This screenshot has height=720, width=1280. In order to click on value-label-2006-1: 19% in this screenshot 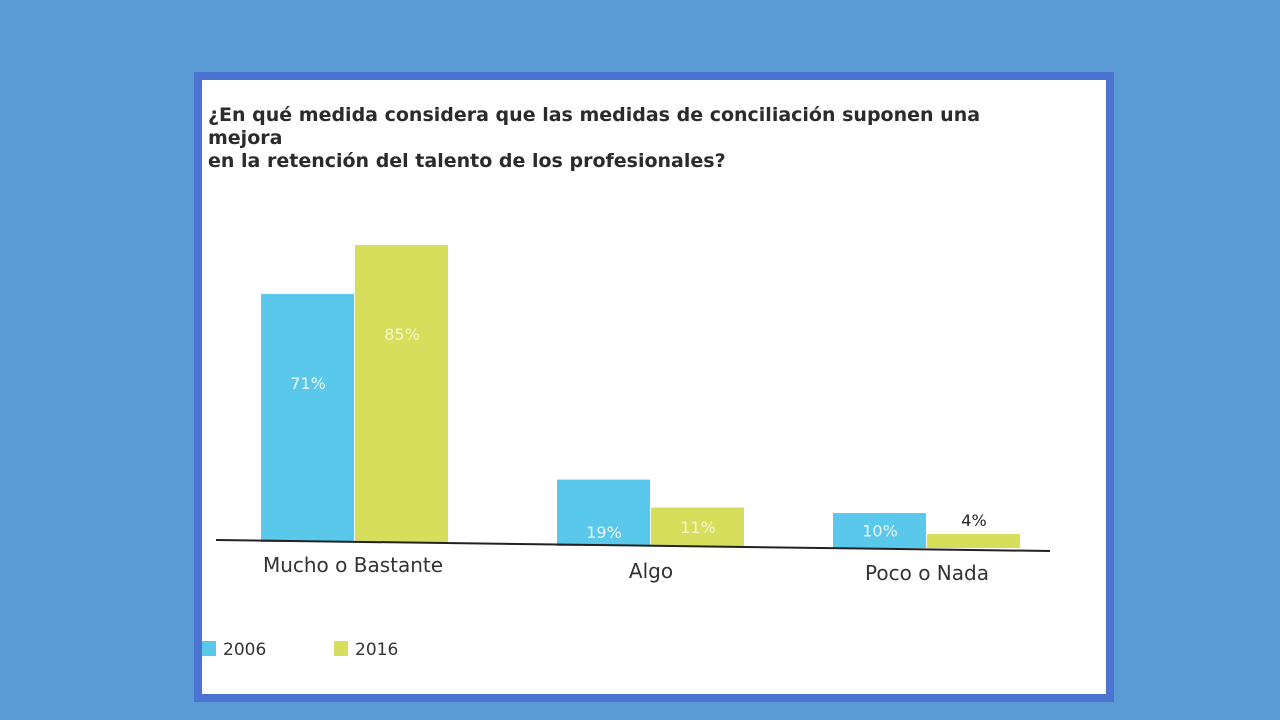, I will do `click(604, 532)`.